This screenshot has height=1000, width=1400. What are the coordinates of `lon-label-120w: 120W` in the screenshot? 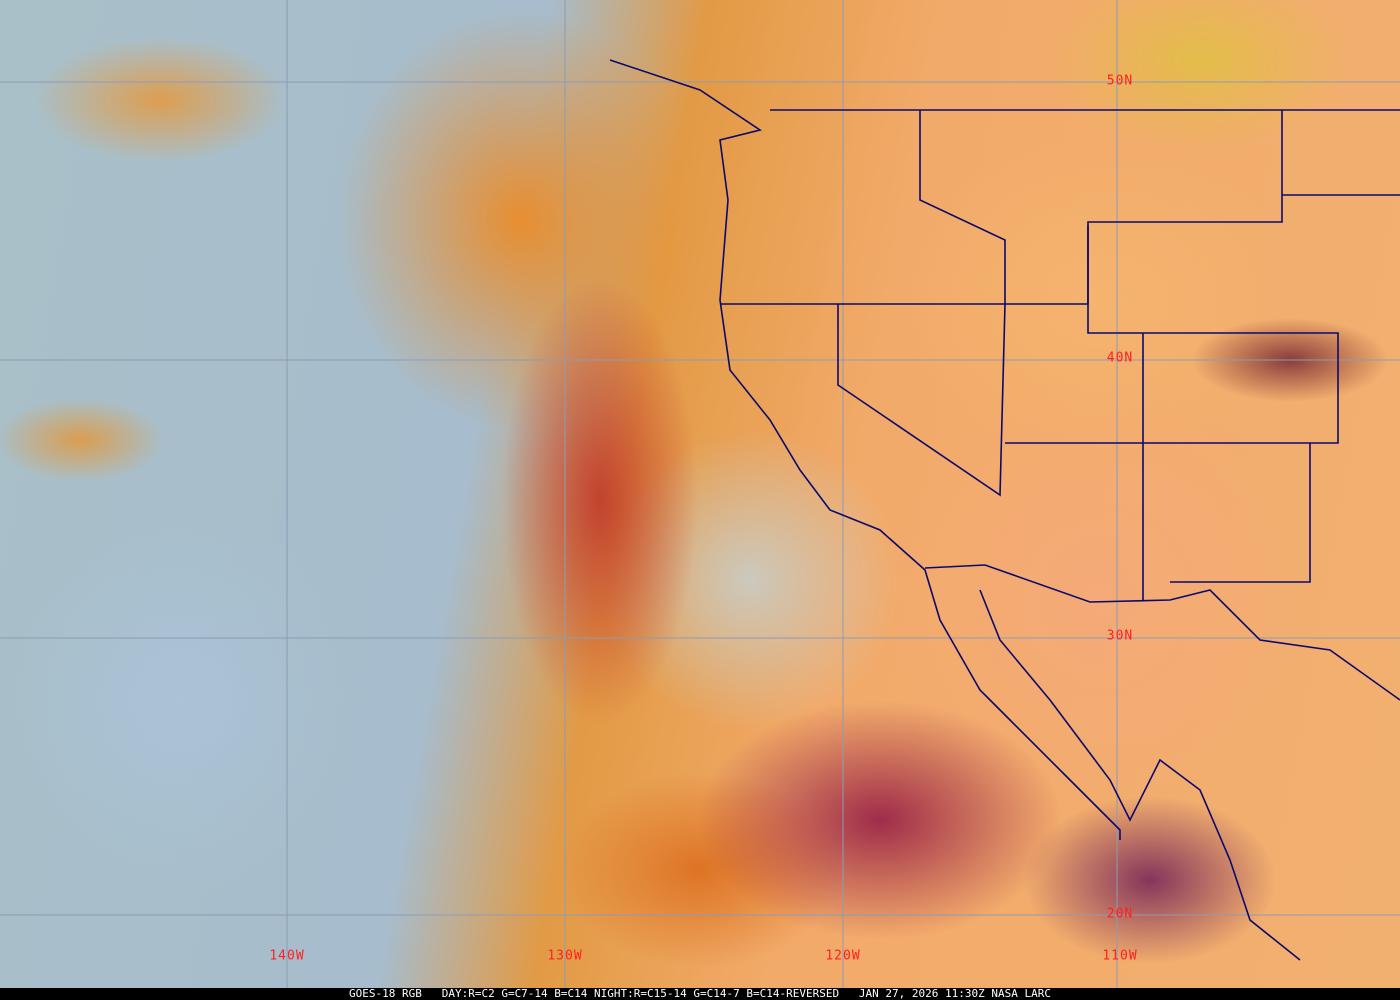 It's located at (843, 956).